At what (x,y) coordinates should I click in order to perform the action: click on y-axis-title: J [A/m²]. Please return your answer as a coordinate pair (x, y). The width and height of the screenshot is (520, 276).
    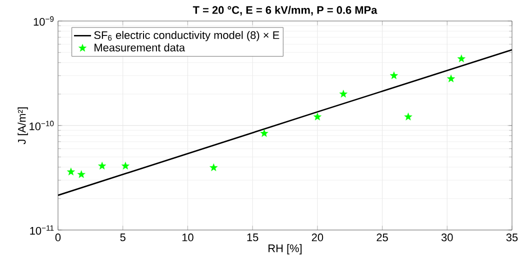
    Looking at the image, I should click on (23, 125).